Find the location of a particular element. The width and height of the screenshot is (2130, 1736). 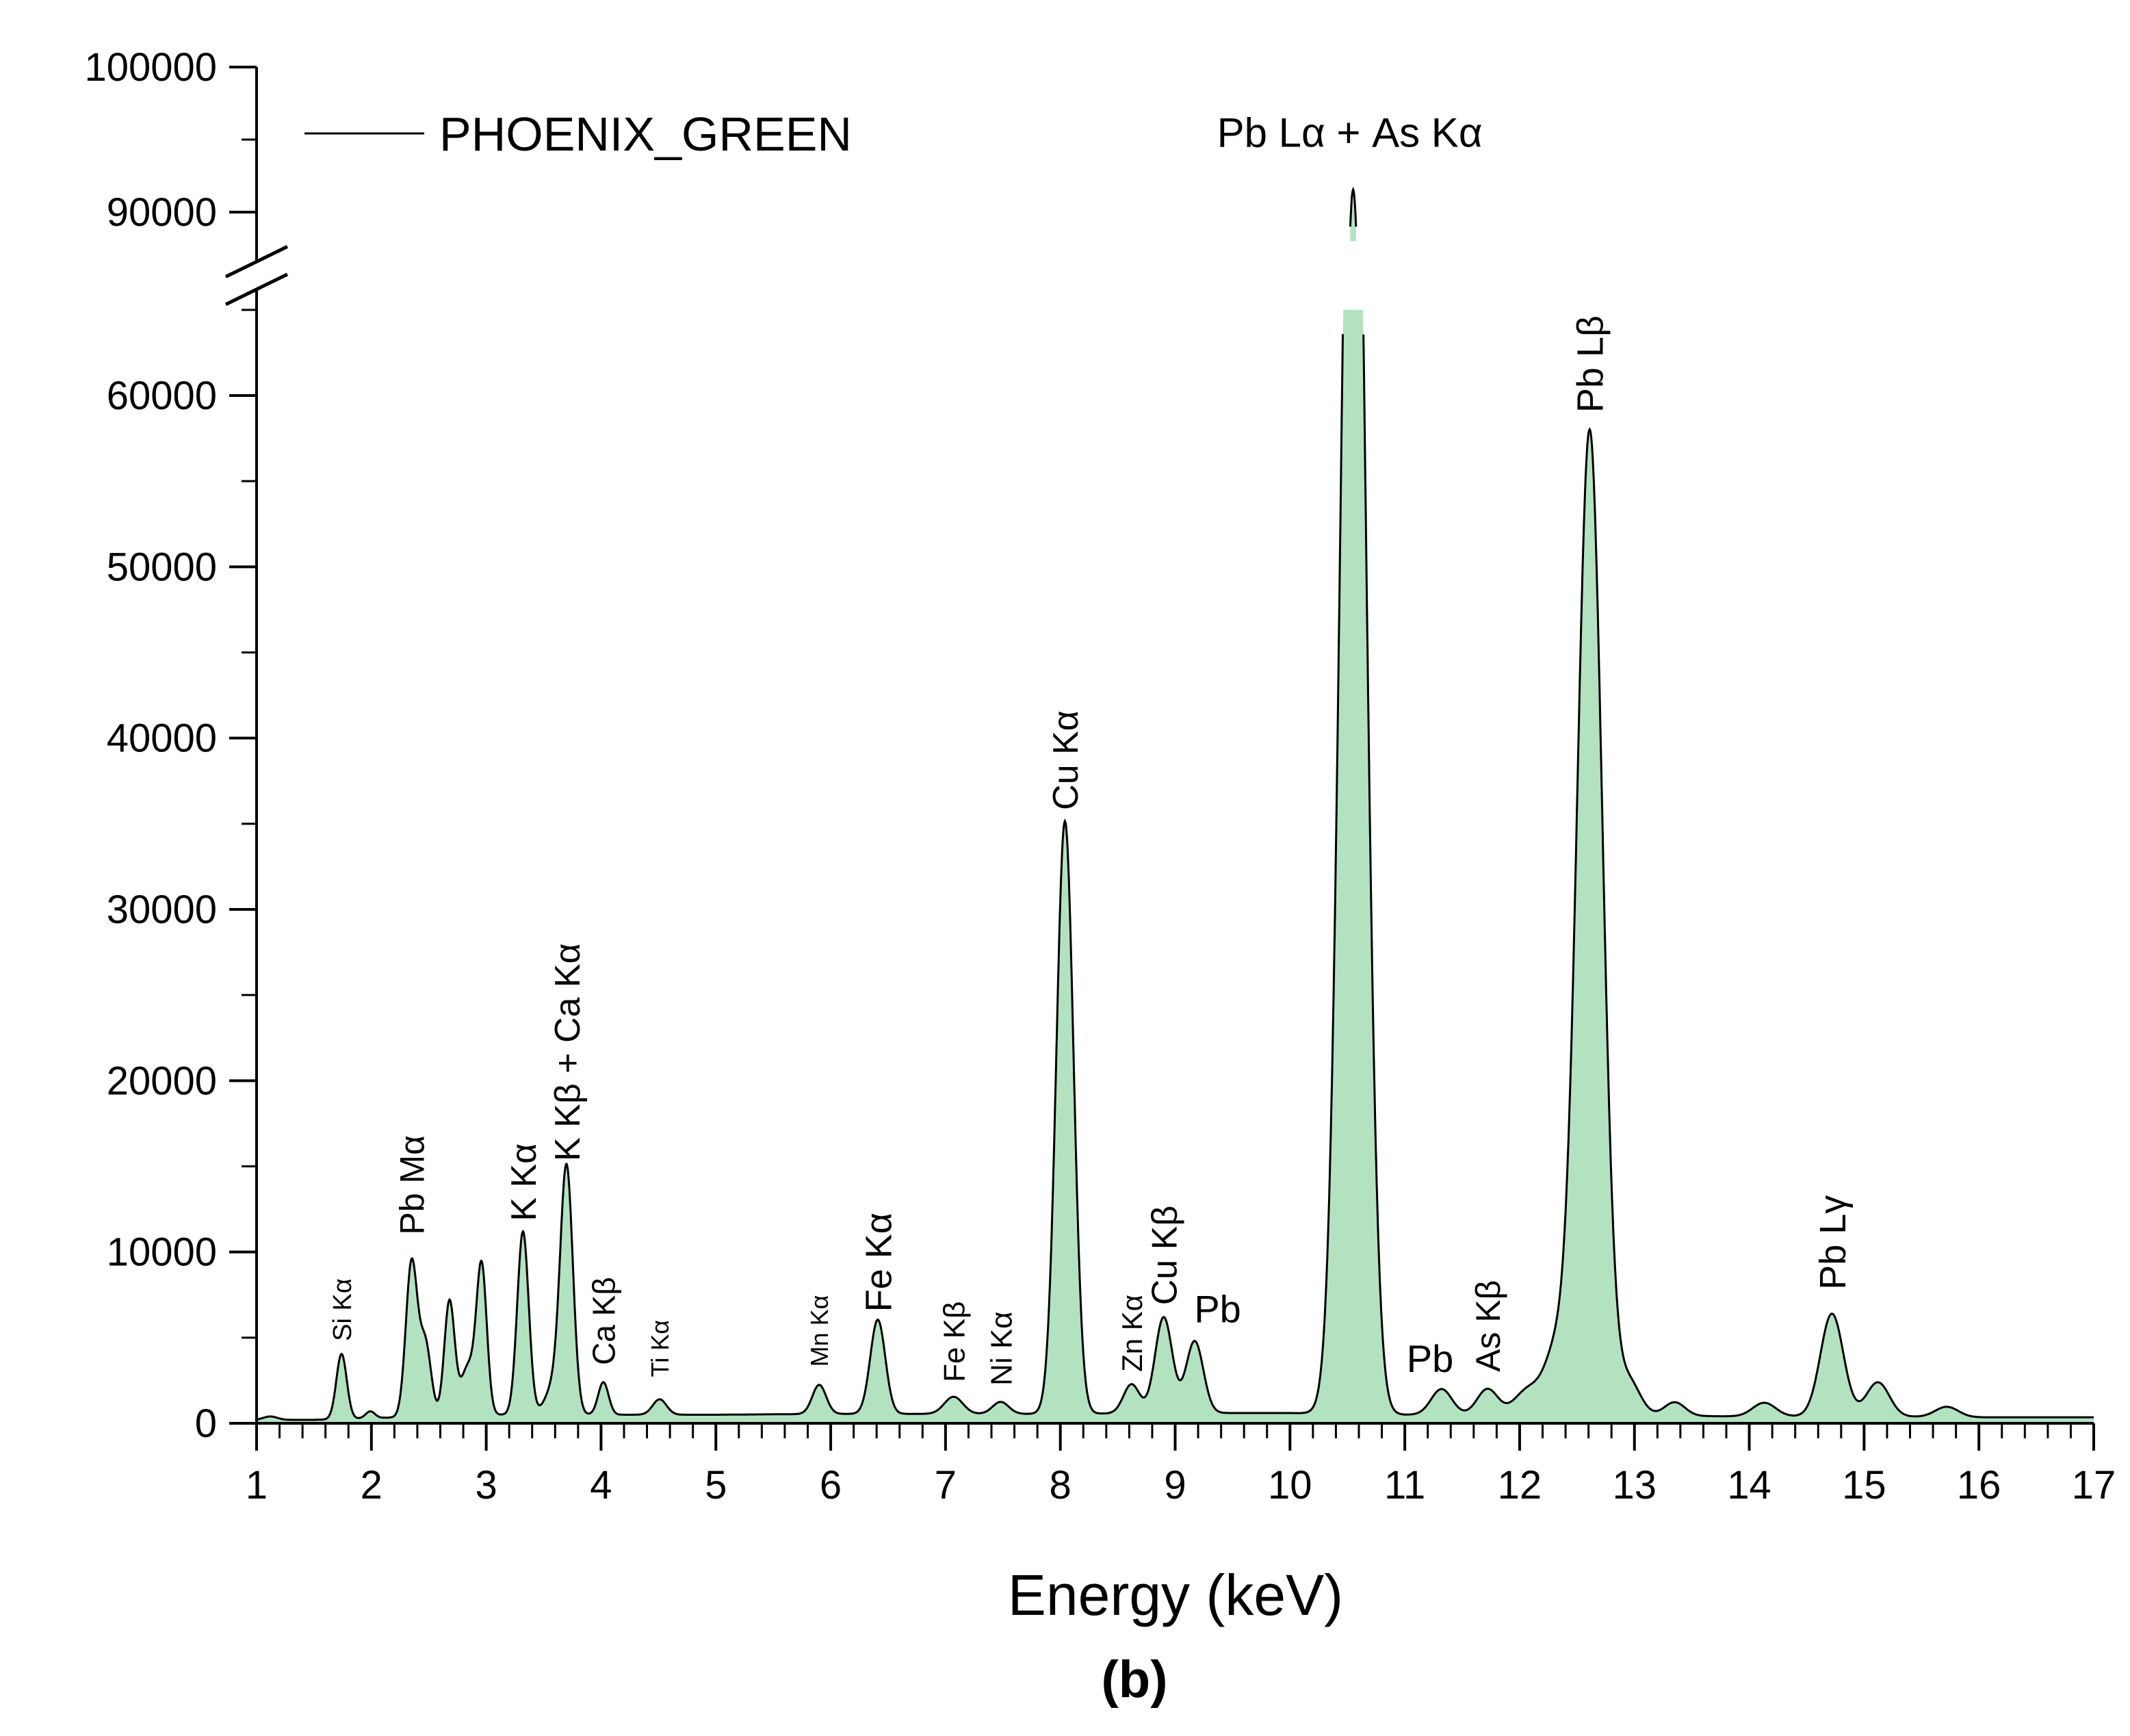

peak-label-ti-ka: Ti Kα is located at coordinates (660, 1348).